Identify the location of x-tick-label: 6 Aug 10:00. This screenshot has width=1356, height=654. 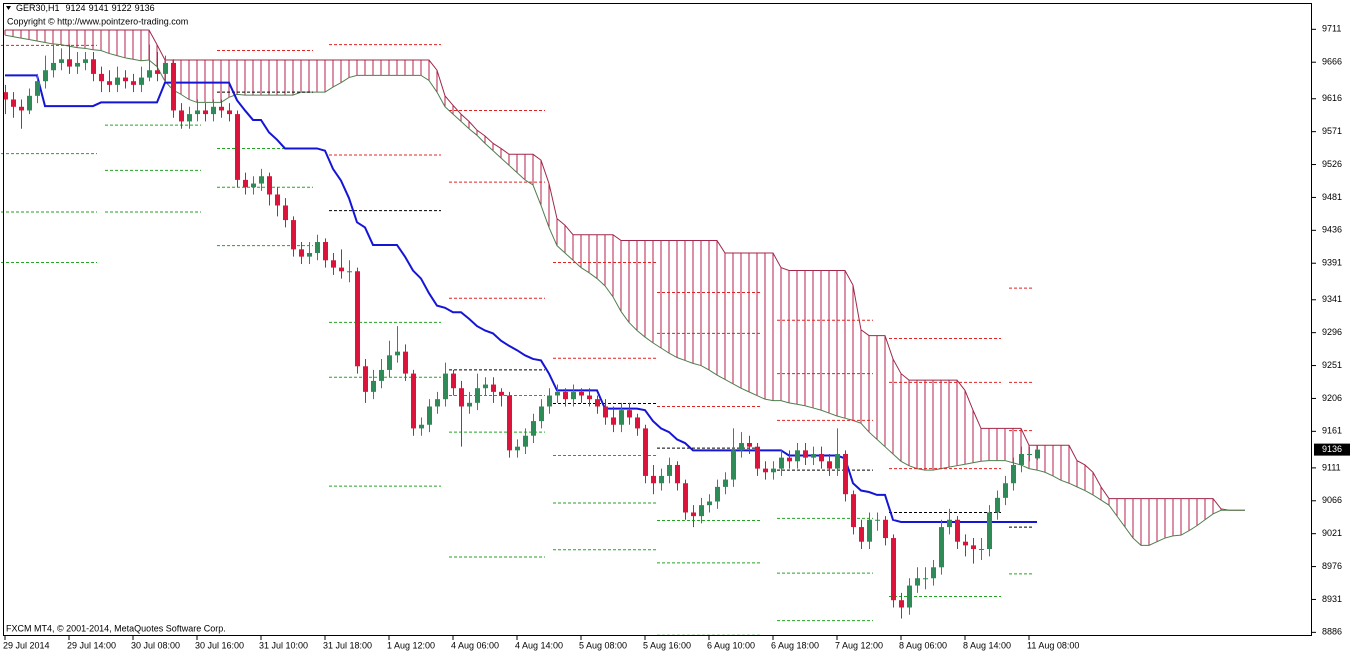
(731, 645).